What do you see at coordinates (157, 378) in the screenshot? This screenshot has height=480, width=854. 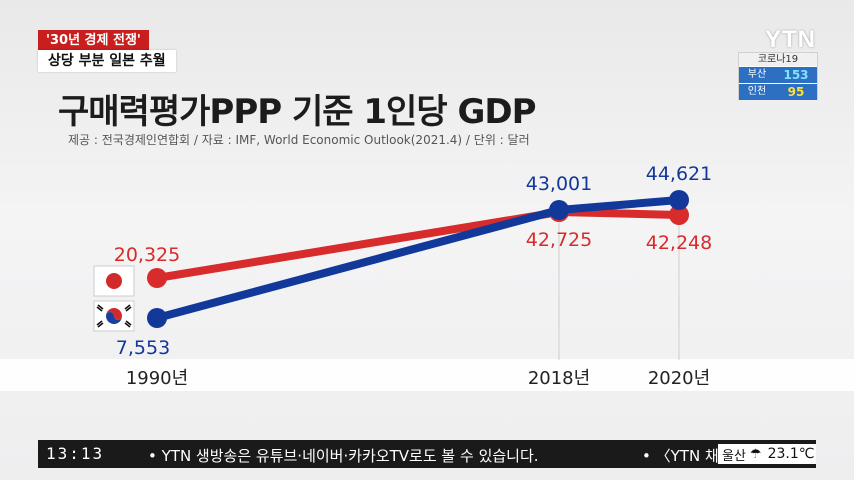 I see `x-tick-label: 1990년` at bounding box center [157, 378].